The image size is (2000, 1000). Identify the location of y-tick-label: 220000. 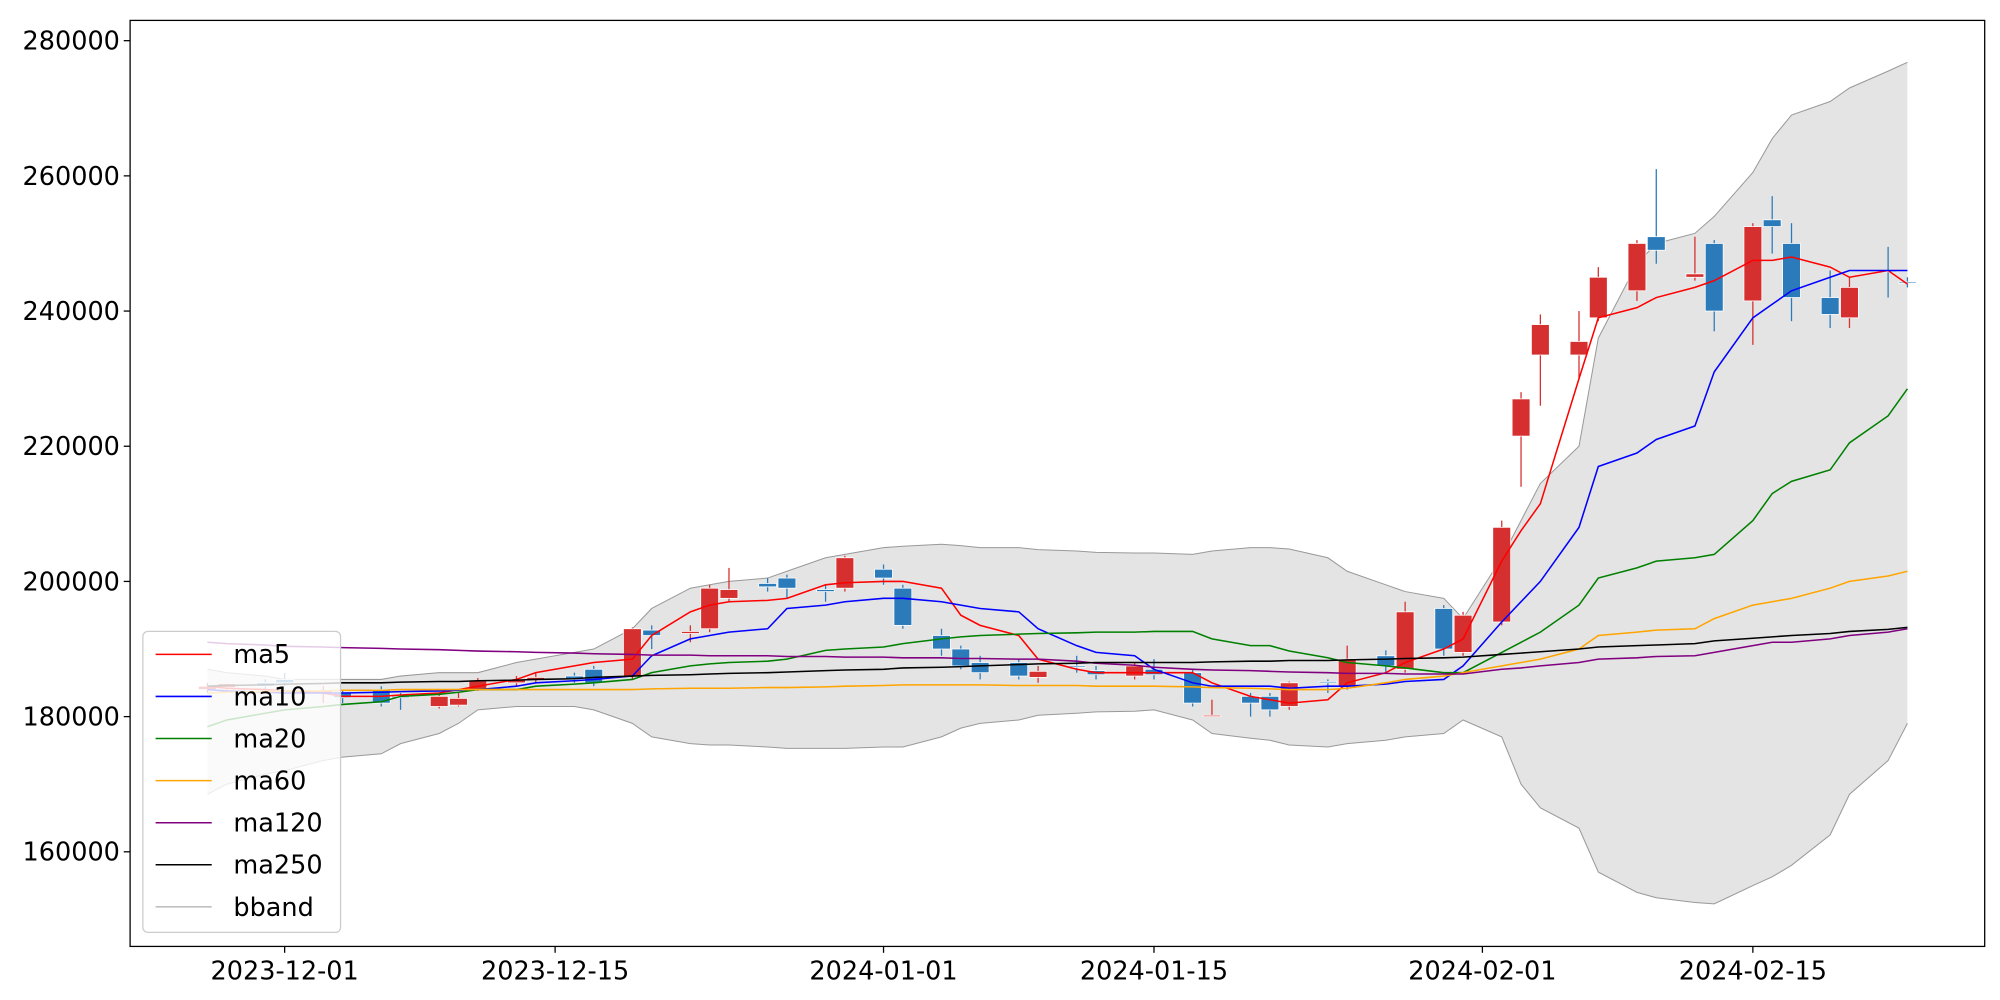
(71, 447).